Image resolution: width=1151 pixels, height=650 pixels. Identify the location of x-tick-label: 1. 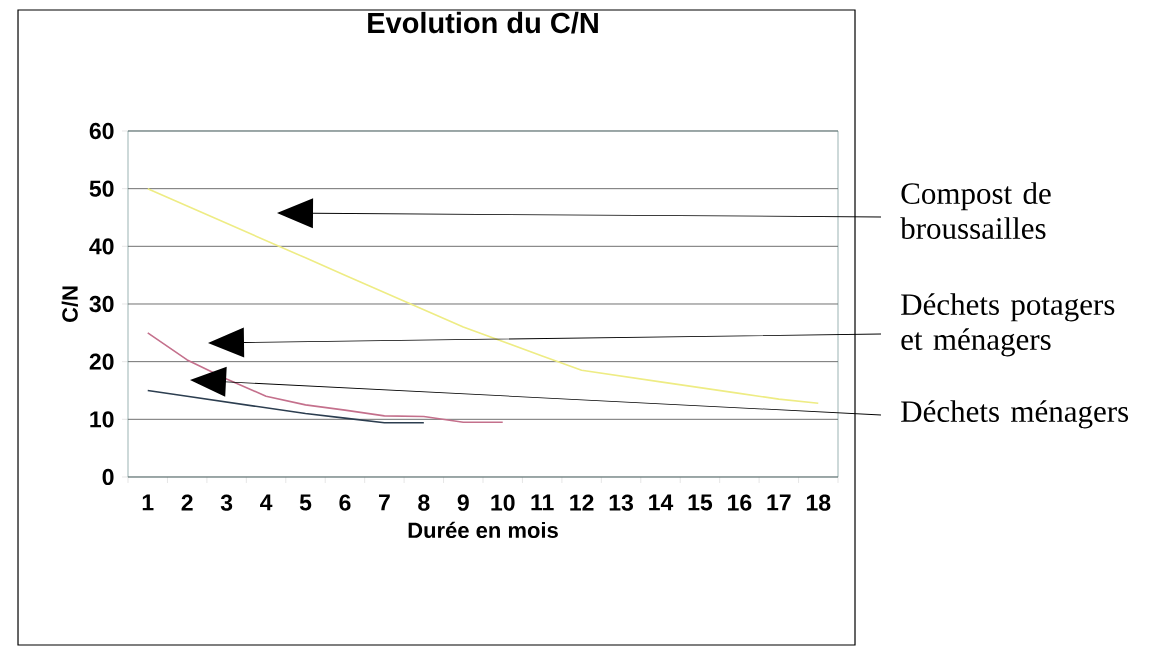
(148, 502).